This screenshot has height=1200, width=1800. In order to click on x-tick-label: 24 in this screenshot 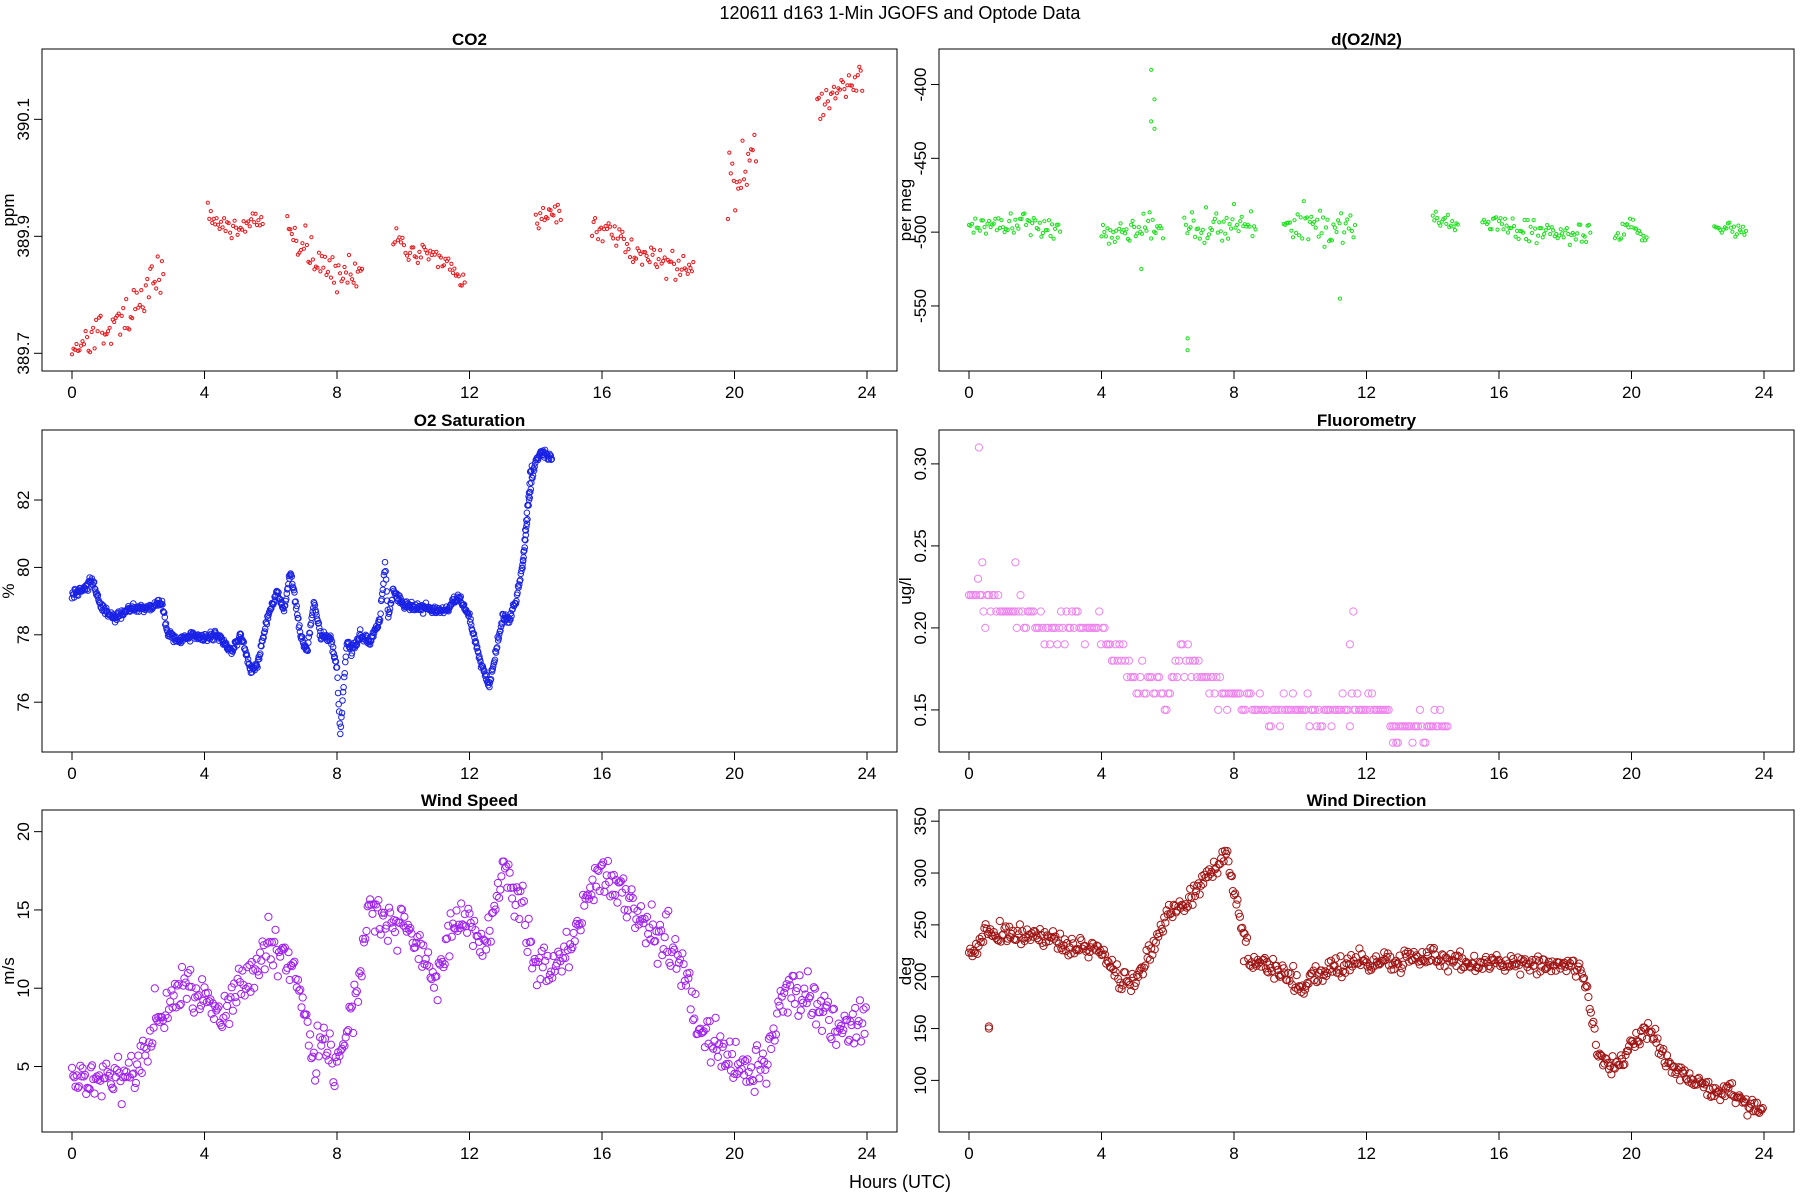, I will do `click(867, 1153)`.